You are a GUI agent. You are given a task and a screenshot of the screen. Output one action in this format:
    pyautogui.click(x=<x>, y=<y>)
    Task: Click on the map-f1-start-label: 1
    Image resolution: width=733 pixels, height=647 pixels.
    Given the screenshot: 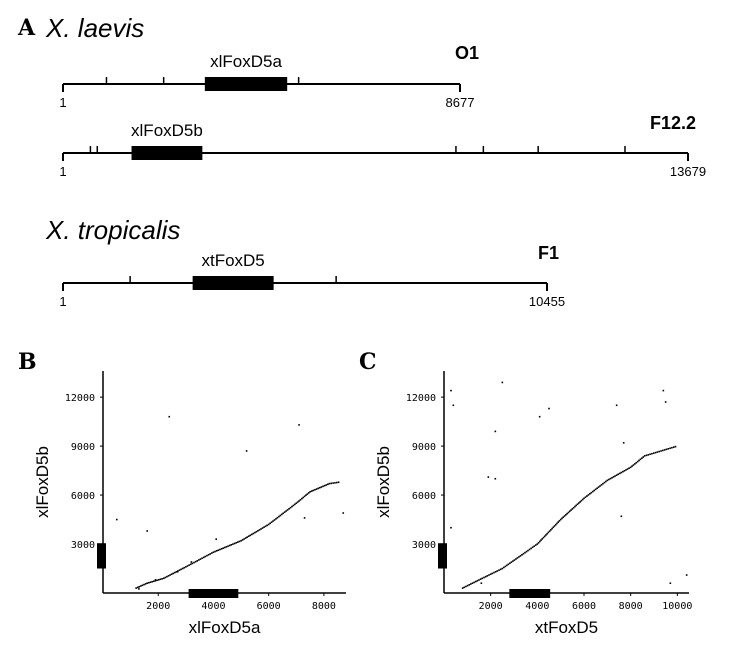 What is the action you would take?
    pyautogui.click(x=62, y=301)
    